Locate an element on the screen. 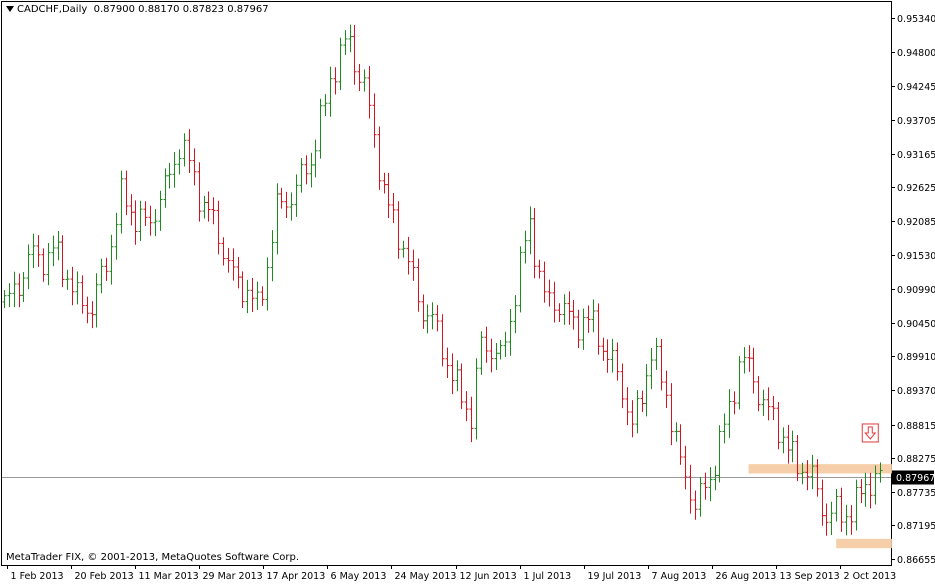 This screenshot has height=587, width=935. y-tick-label: 0.93165 is located at coordinates (916, 155).